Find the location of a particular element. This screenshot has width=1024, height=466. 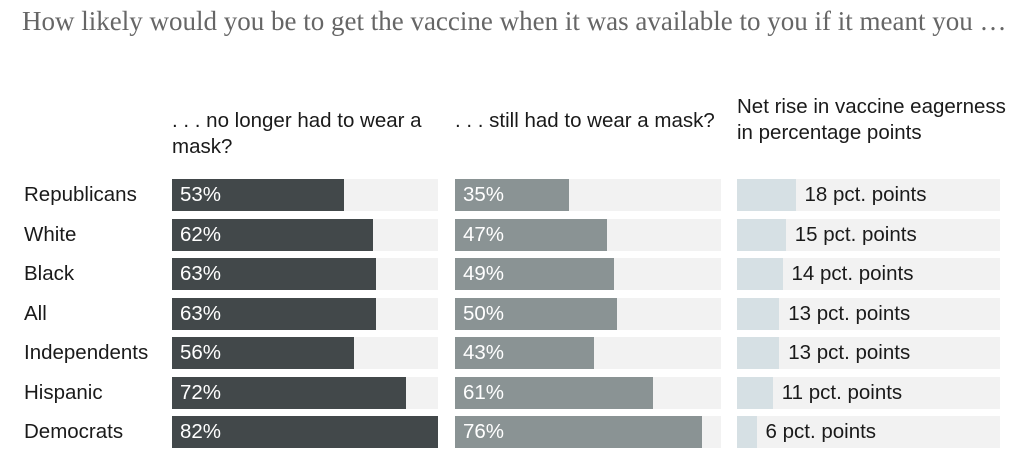

net-value-label: 15 pct. points is located at coordinates (855, 234).